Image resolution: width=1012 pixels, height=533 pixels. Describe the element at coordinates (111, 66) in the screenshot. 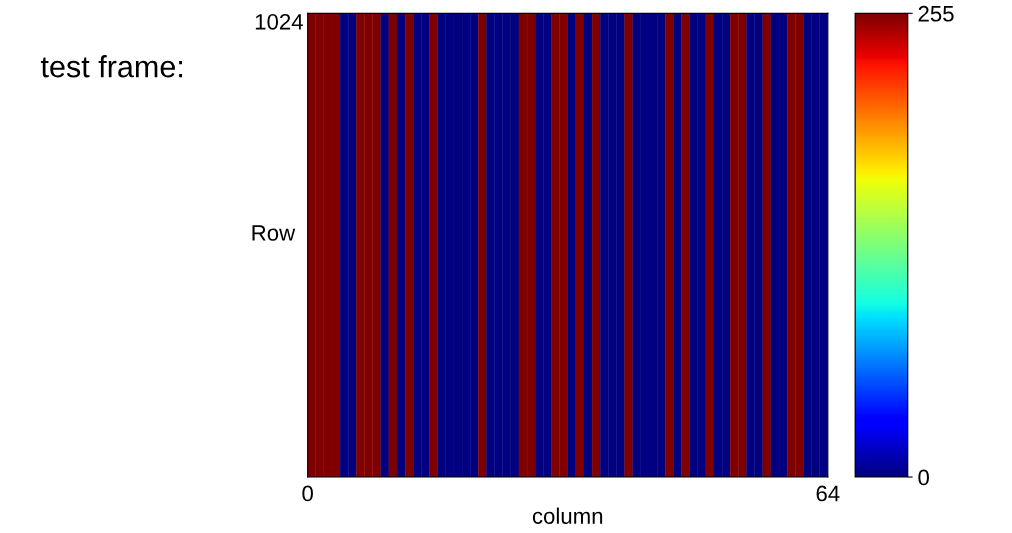

I see `text: test frame:` at that location.